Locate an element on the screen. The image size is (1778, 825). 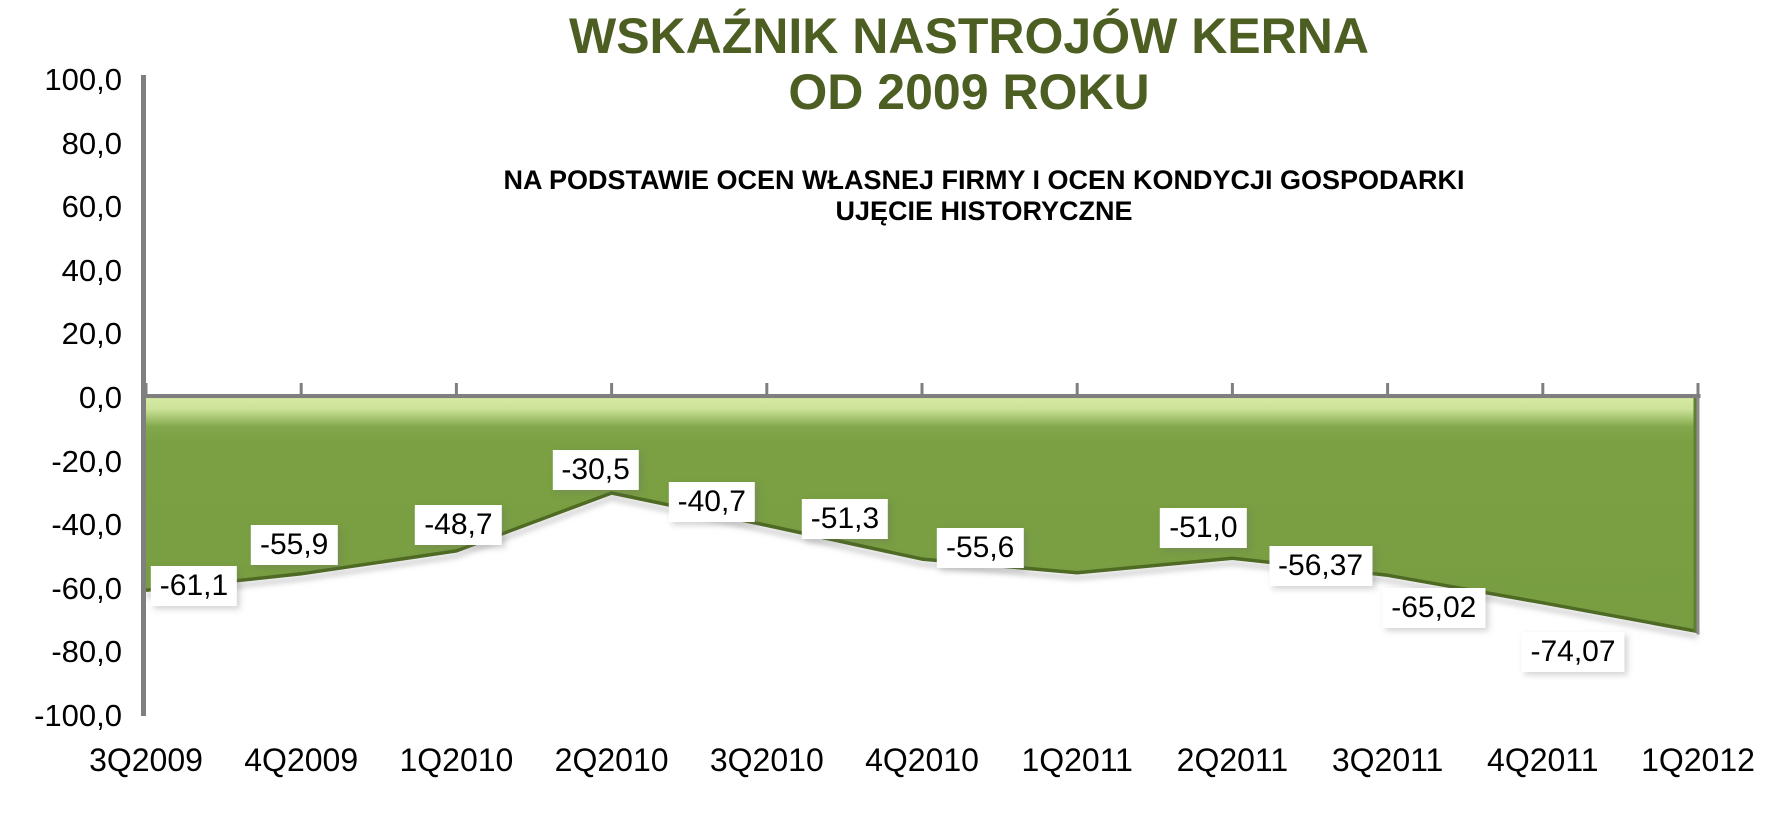
zero-axis-line is located at coordinates (921, 396).